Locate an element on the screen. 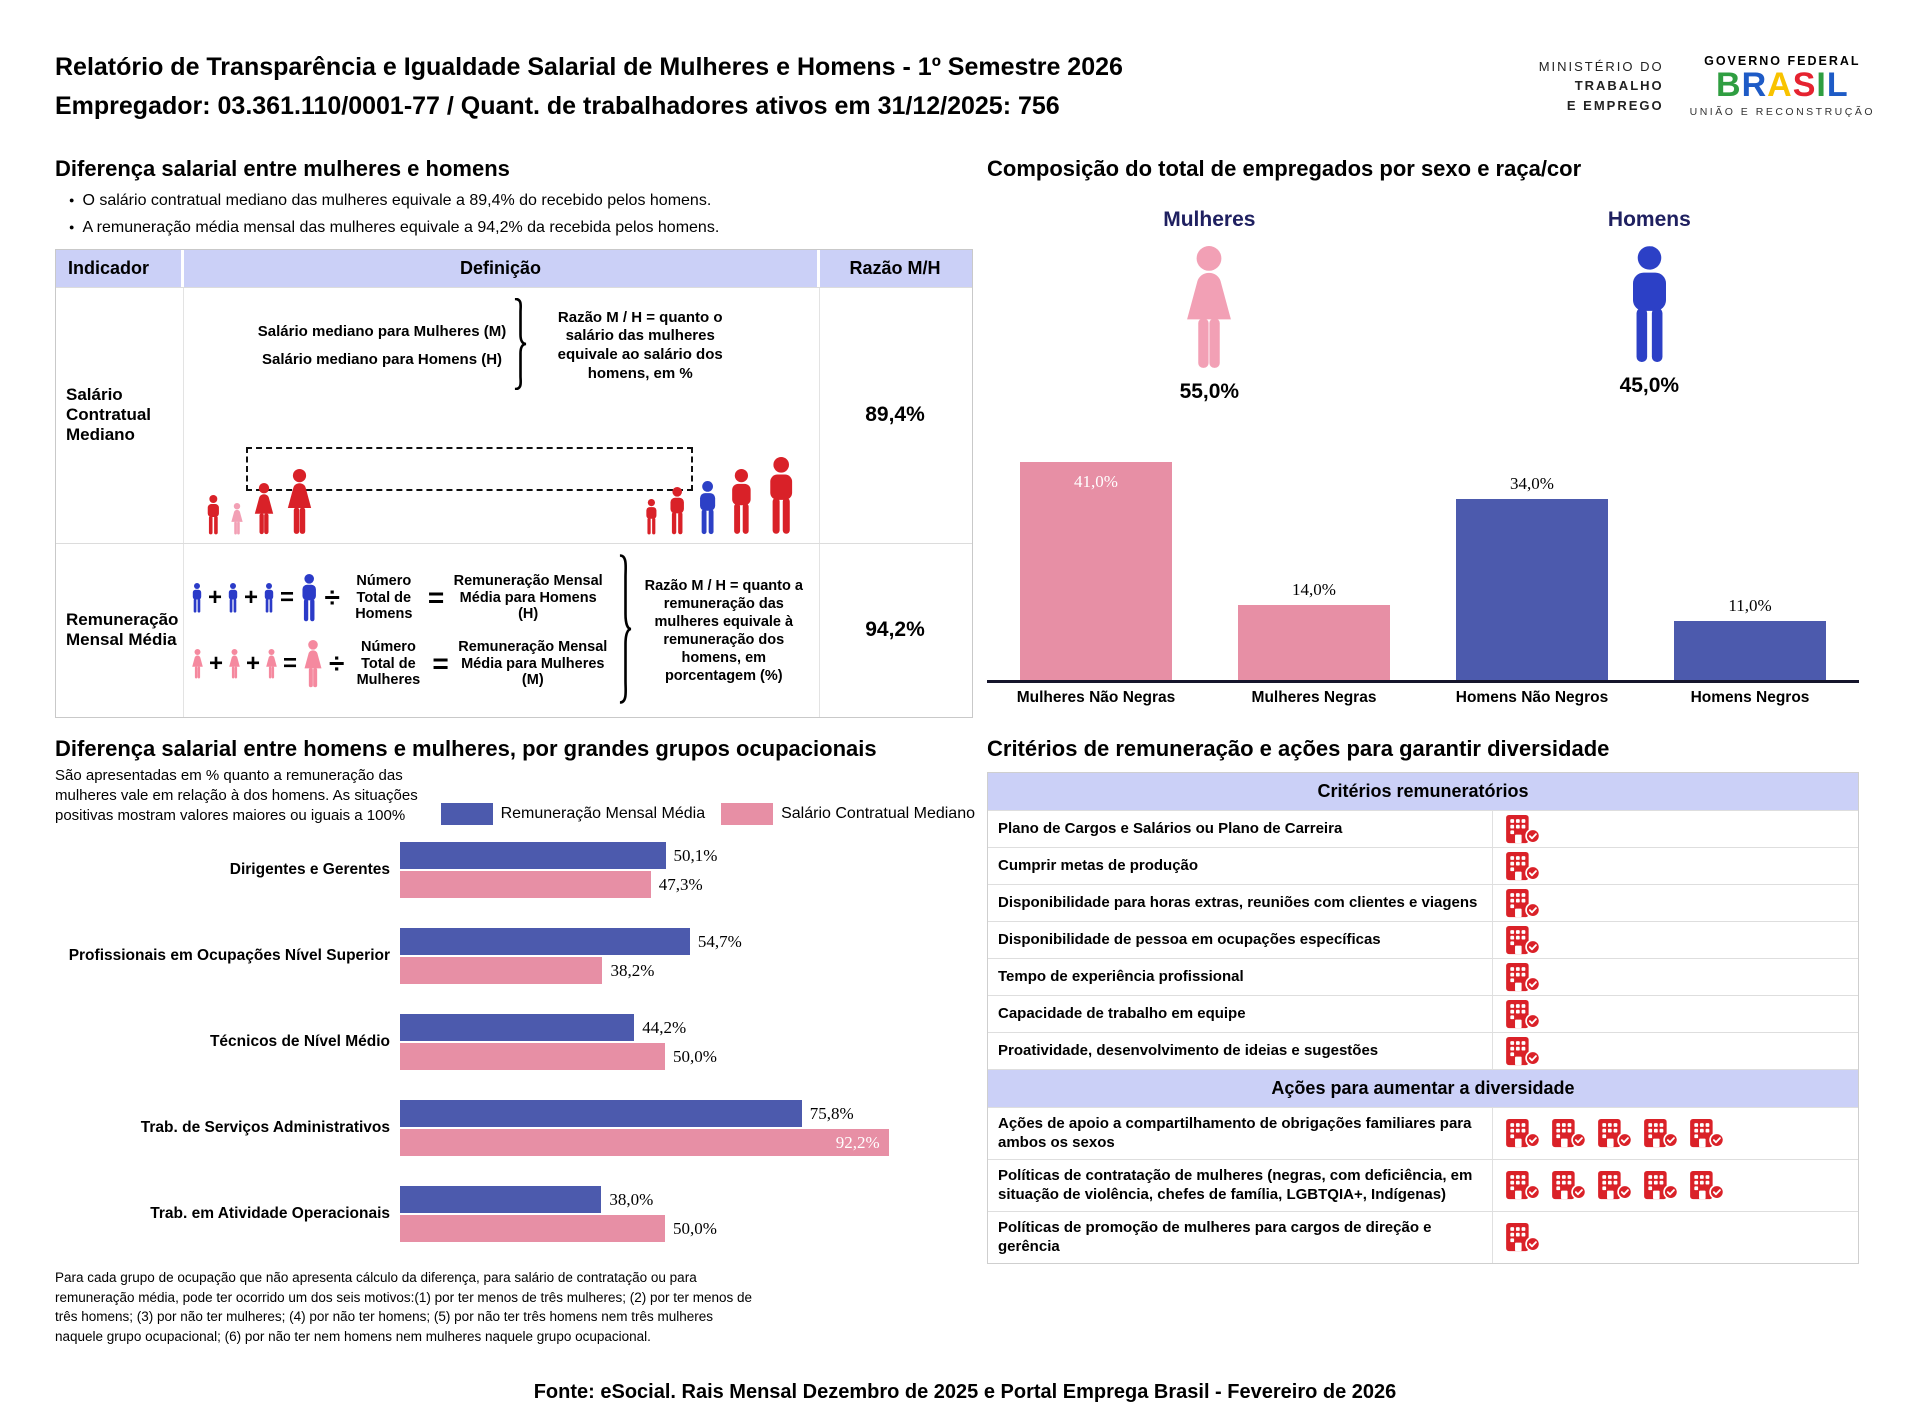  criteria-row: Tempo de experiência profissional is located at coordinates (1423, 976).